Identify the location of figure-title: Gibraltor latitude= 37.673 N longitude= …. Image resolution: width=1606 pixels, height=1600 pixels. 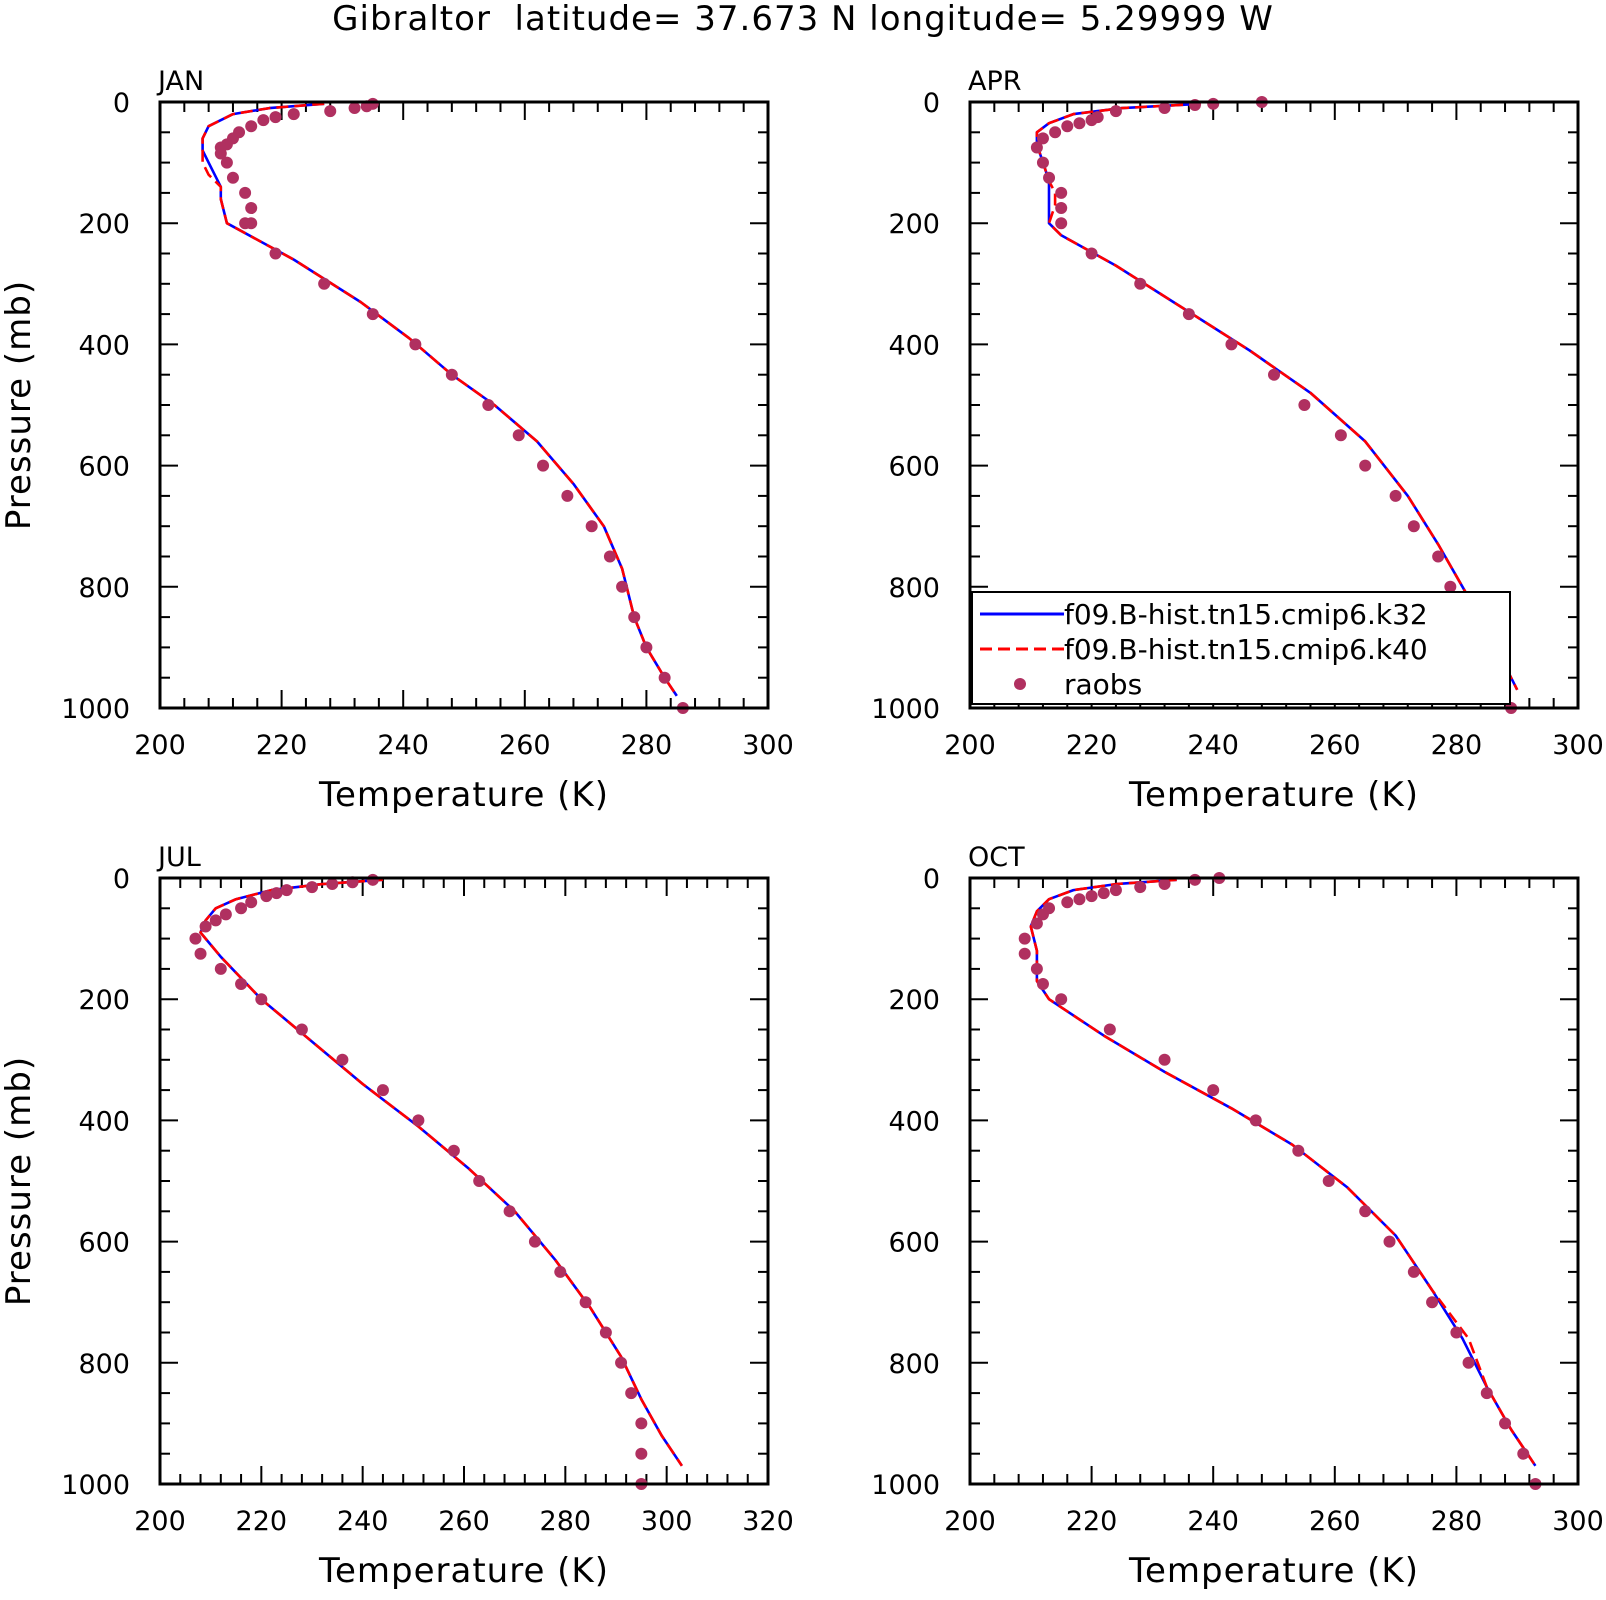
(803, 19).